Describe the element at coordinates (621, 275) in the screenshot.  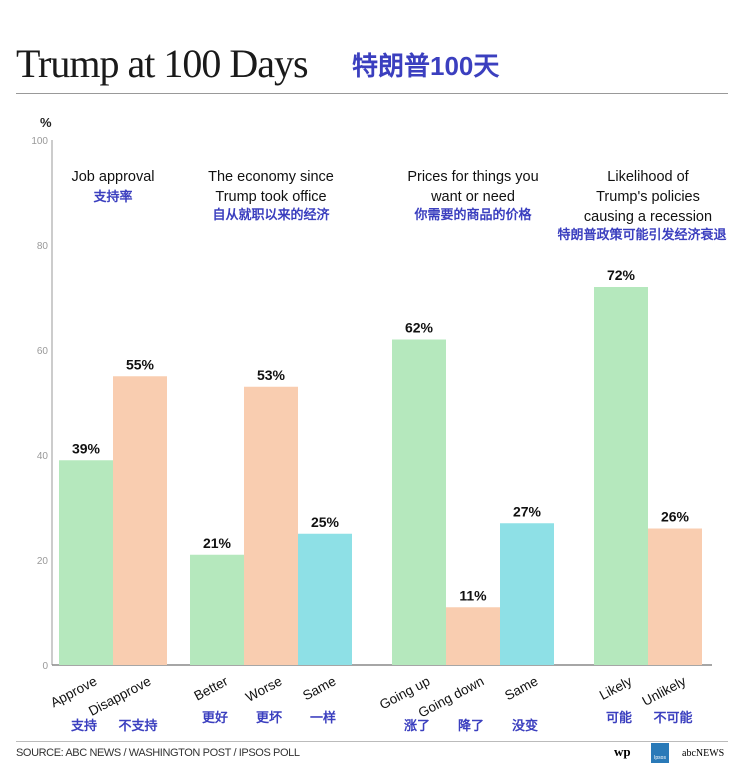
I see `bar-value-label: 72%` at that location.